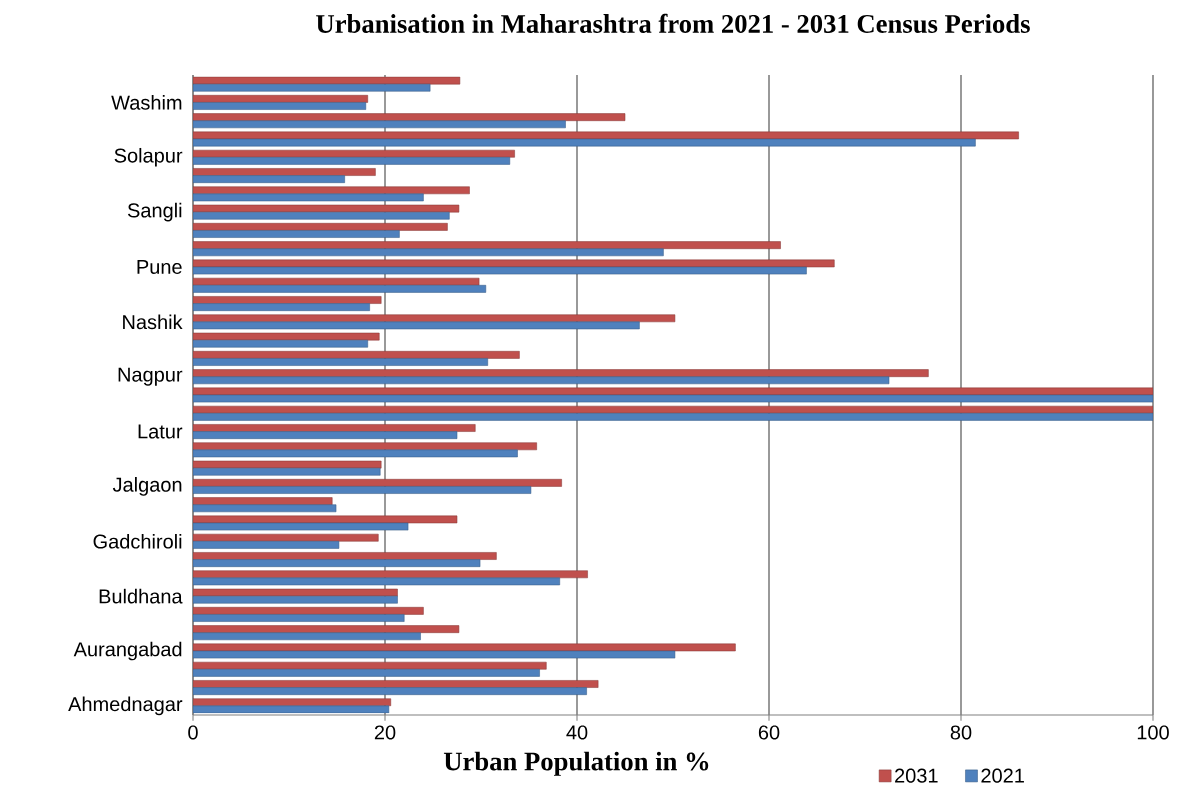 The image size is (1200, 796). What do you see at coordinates (916, 775) in the screenshot?
I see `legend-label: 2031` at bounding box center [916, 775].